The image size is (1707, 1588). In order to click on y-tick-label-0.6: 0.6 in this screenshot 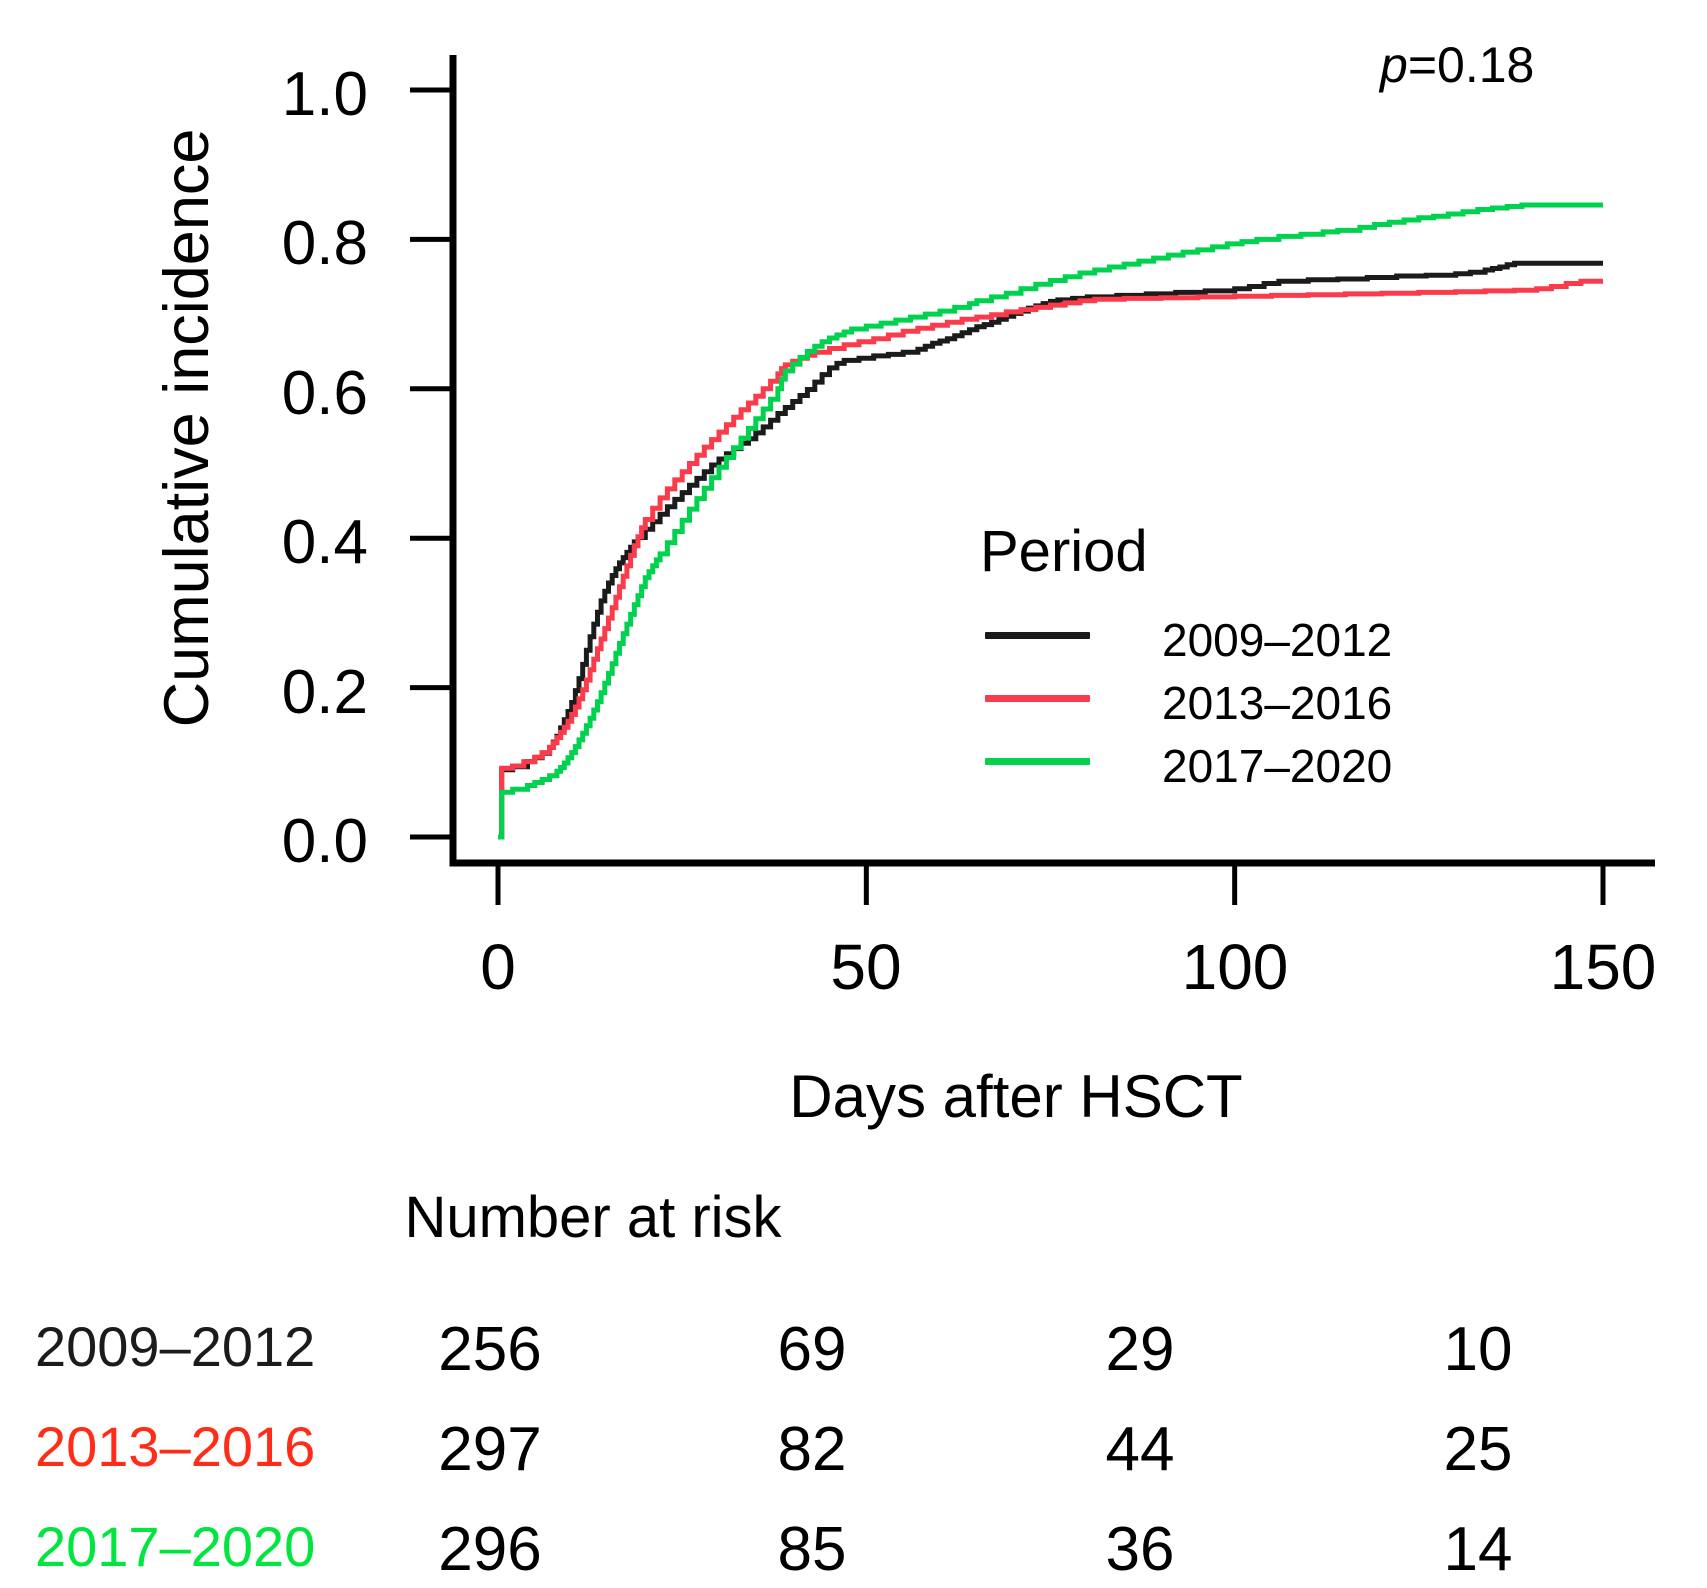, I will do `click(324, 393)`.